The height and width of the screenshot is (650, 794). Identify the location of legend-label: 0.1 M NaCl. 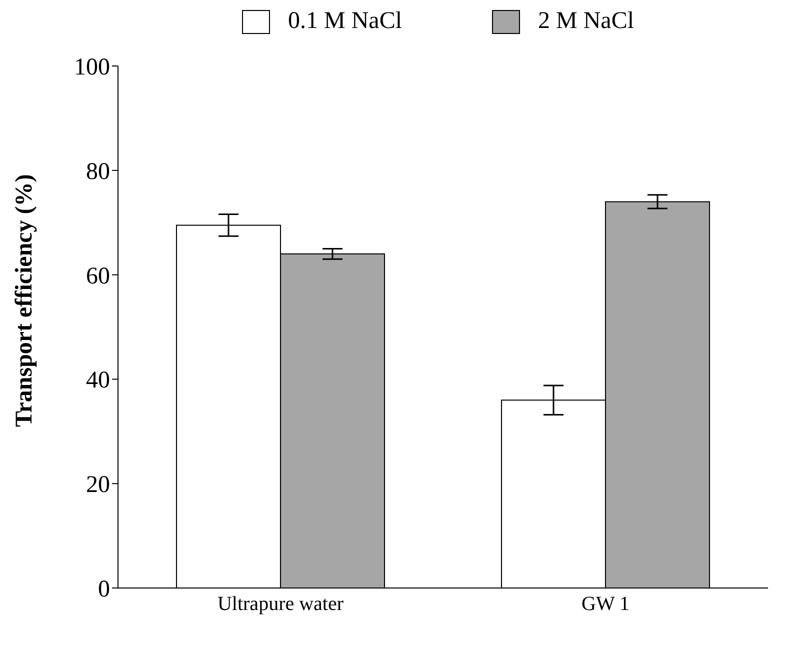
(345, 21).